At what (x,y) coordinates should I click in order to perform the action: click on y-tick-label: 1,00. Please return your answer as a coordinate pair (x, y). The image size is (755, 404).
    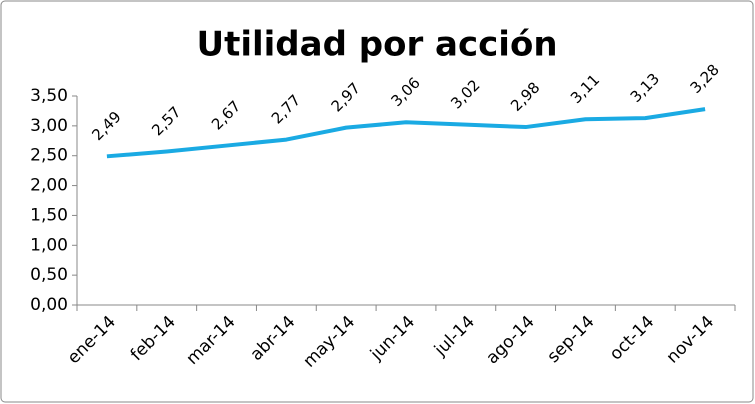
    Looking at the image, I should click on (49, 245).